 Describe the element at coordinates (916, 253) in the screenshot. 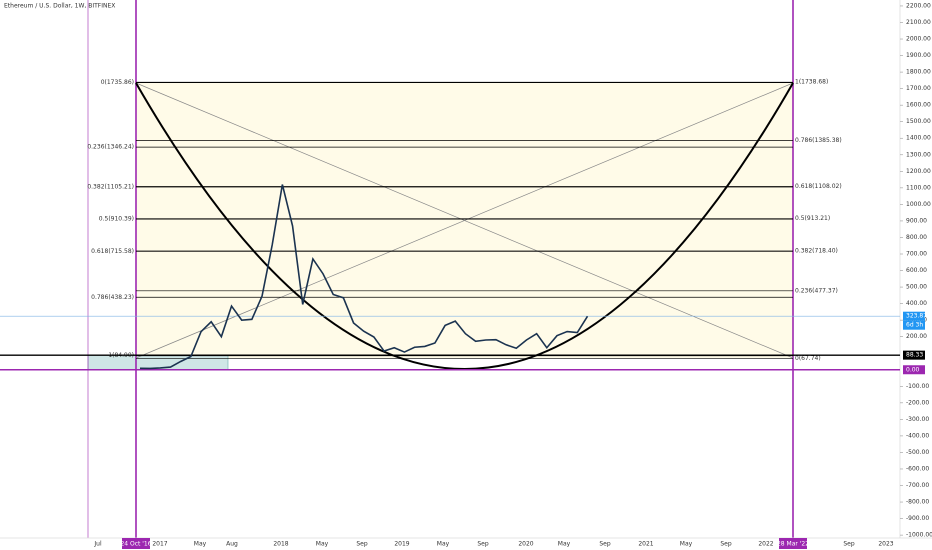

I see `y-tick-label: 700.00` at that location.